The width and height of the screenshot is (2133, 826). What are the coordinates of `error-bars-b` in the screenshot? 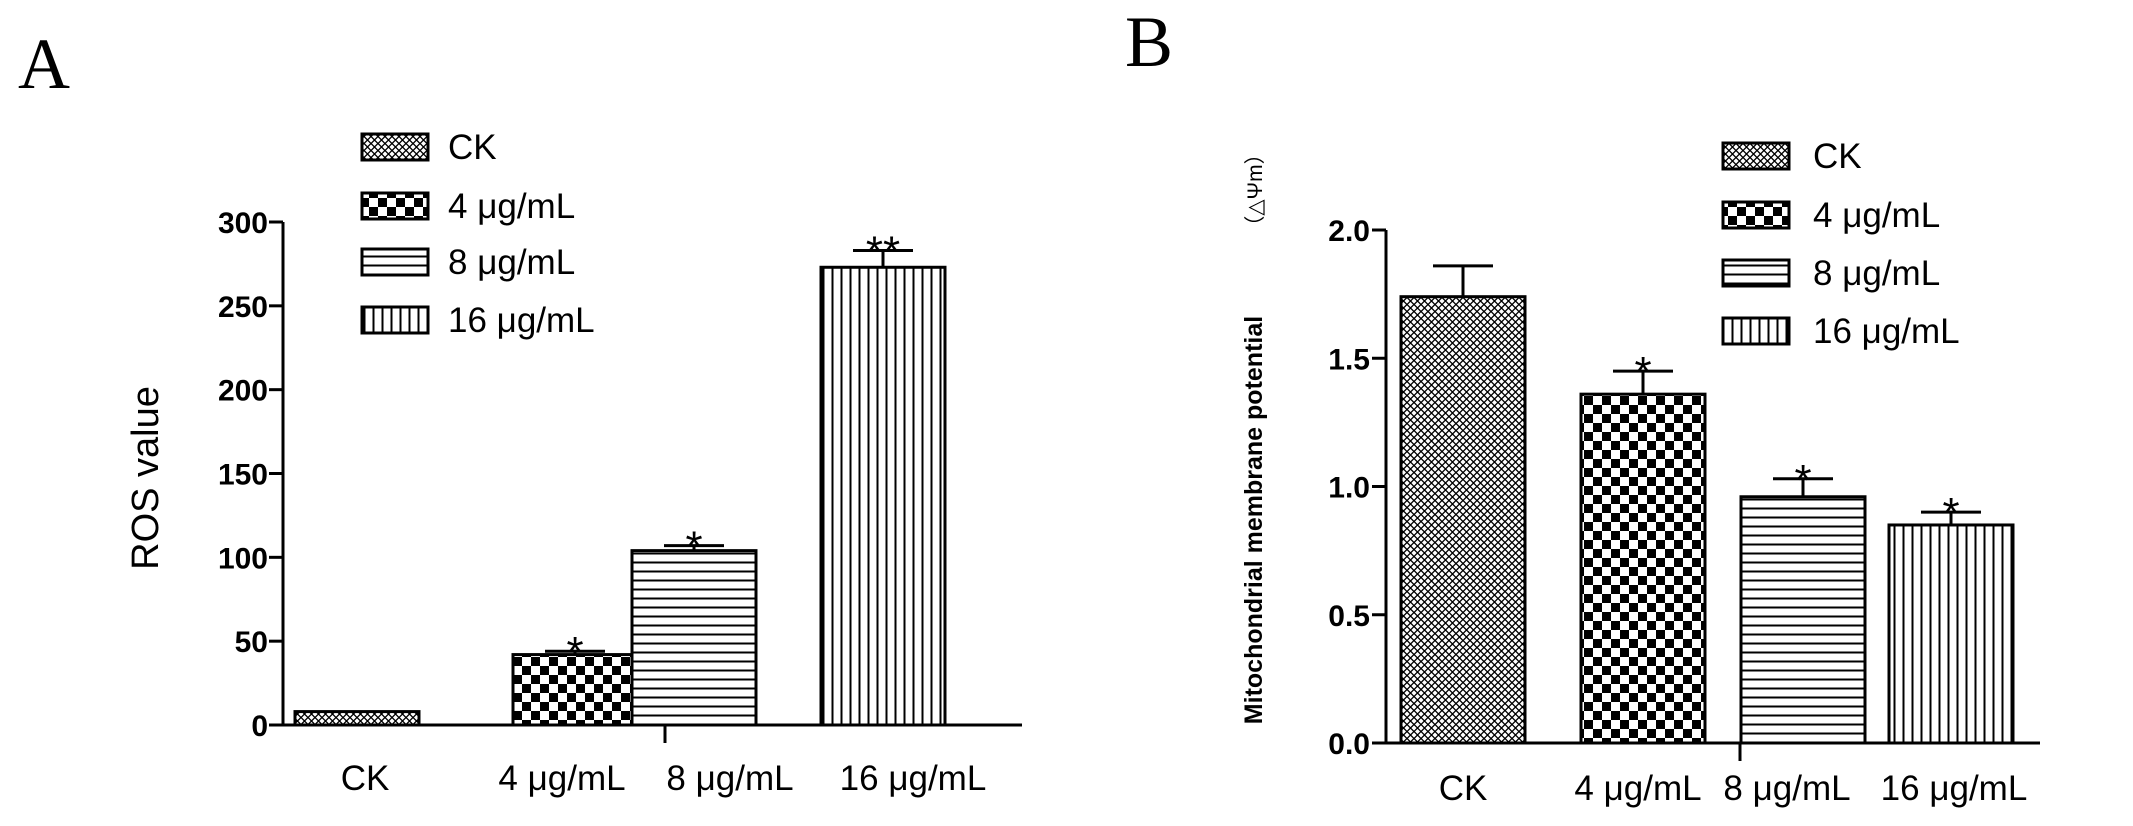 It's located at (1707, 394).